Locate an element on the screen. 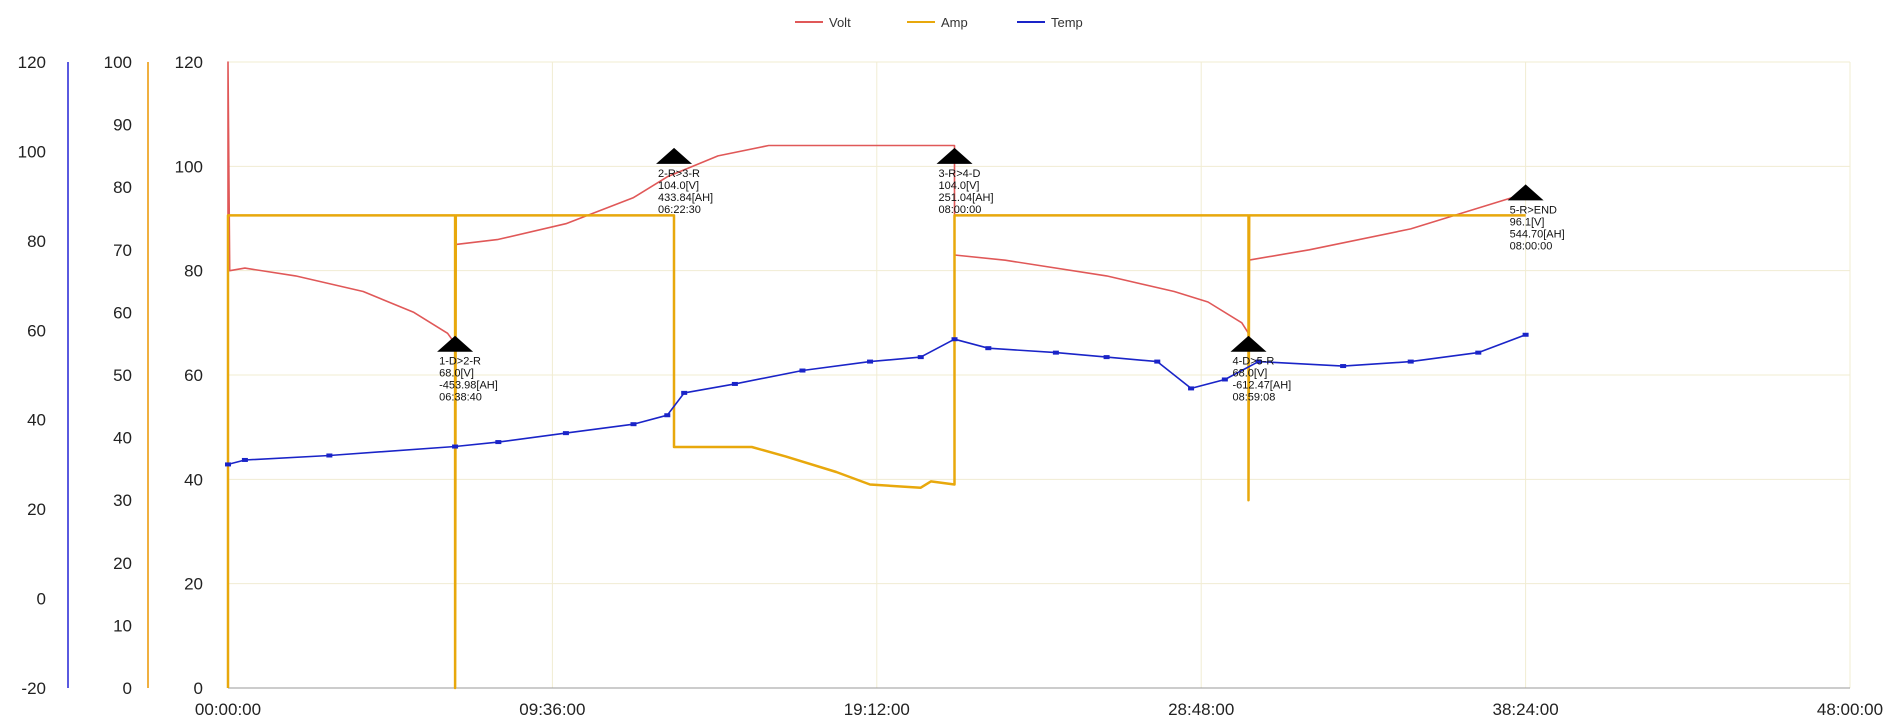 This screenshot has width=1883, height=718. volt-tick-label: 20 is located at coordinates (193, 584).